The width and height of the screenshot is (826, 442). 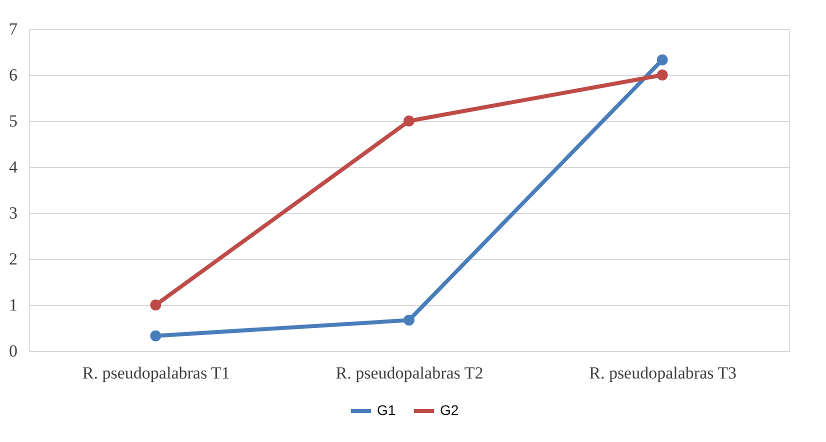 What do you see at coordinates (663, 373) in the screenshot?
I see `x-tick-label: R. pseudopalabras T3` at bounding box center [663, 373].